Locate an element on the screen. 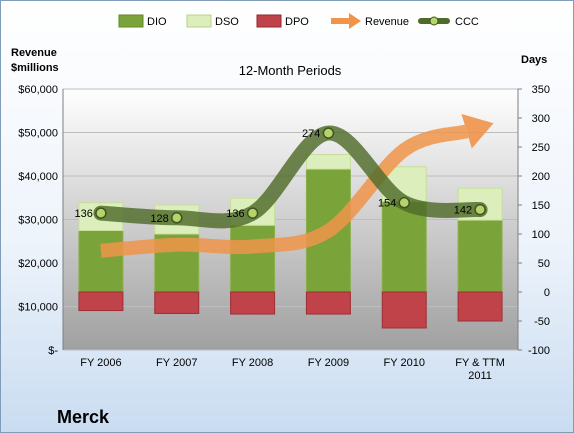 The width and height of the screenshot is (574, 433). legend-label: CCC is located at coordinates (467, 22).